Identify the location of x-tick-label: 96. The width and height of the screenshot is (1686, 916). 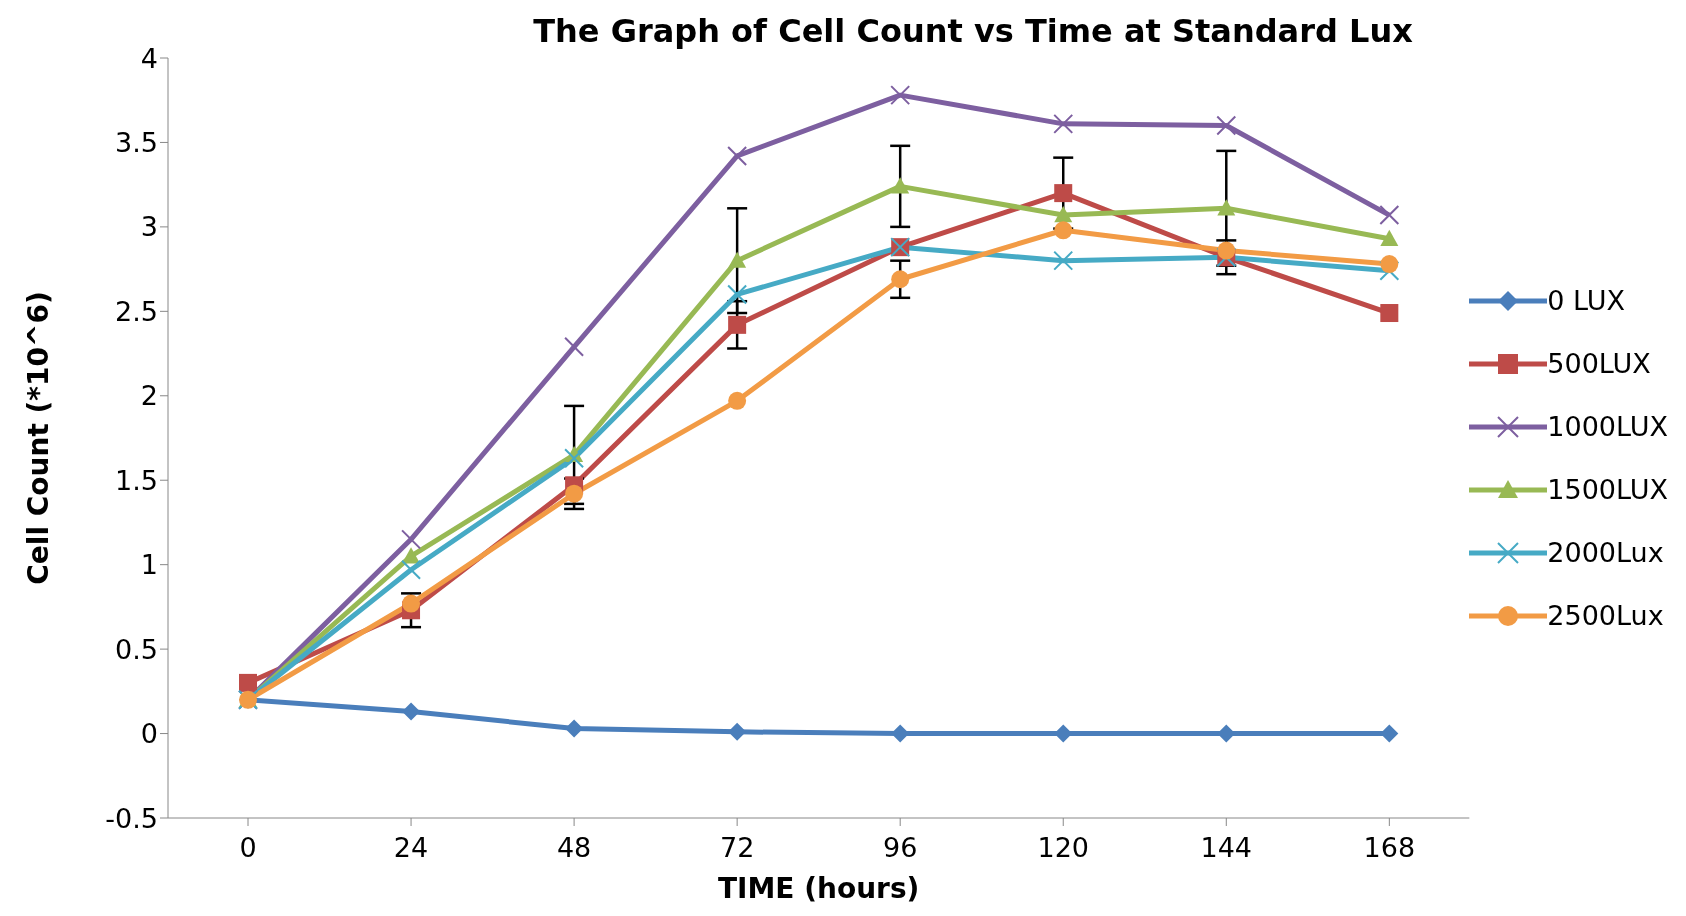
(900, 848).